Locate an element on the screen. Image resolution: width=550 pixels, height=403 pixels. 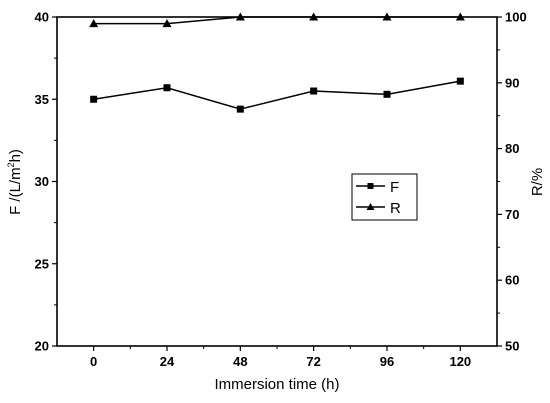
x-tick-label: 0 is located at coordinates (93, 361).